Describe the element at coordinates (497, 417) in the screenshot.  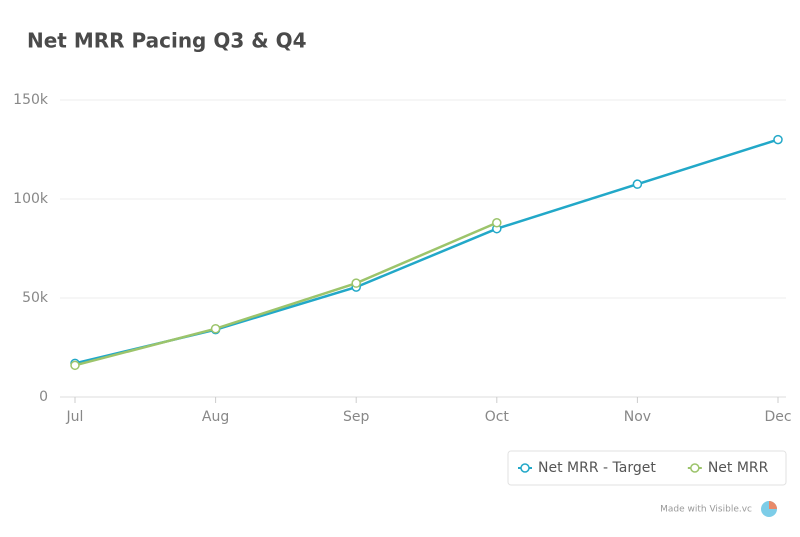
I see `x-tick-label: Oct` at that location.